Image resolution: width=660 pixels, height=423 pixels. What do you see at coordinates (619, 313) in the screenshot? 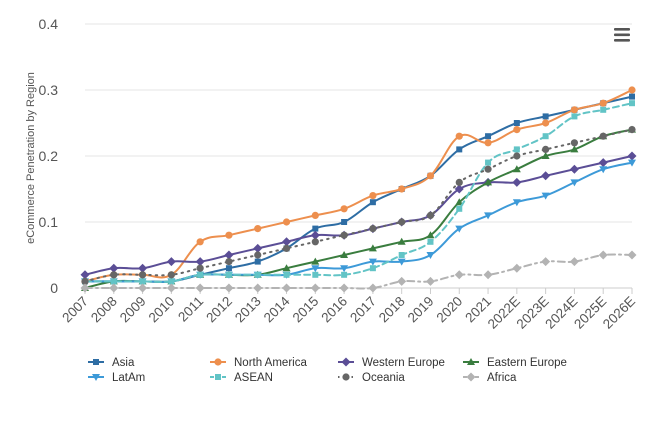
I see `x-tick-label: 2026E` at bounding box center [619, 313].